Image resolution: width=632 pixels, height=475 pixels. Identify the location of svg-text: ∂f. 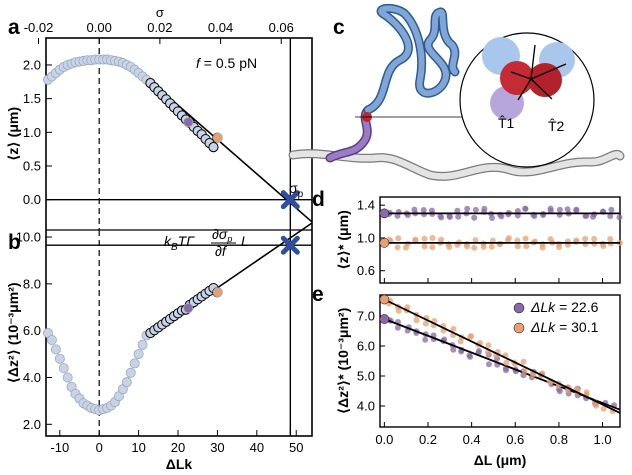
(221, 251).